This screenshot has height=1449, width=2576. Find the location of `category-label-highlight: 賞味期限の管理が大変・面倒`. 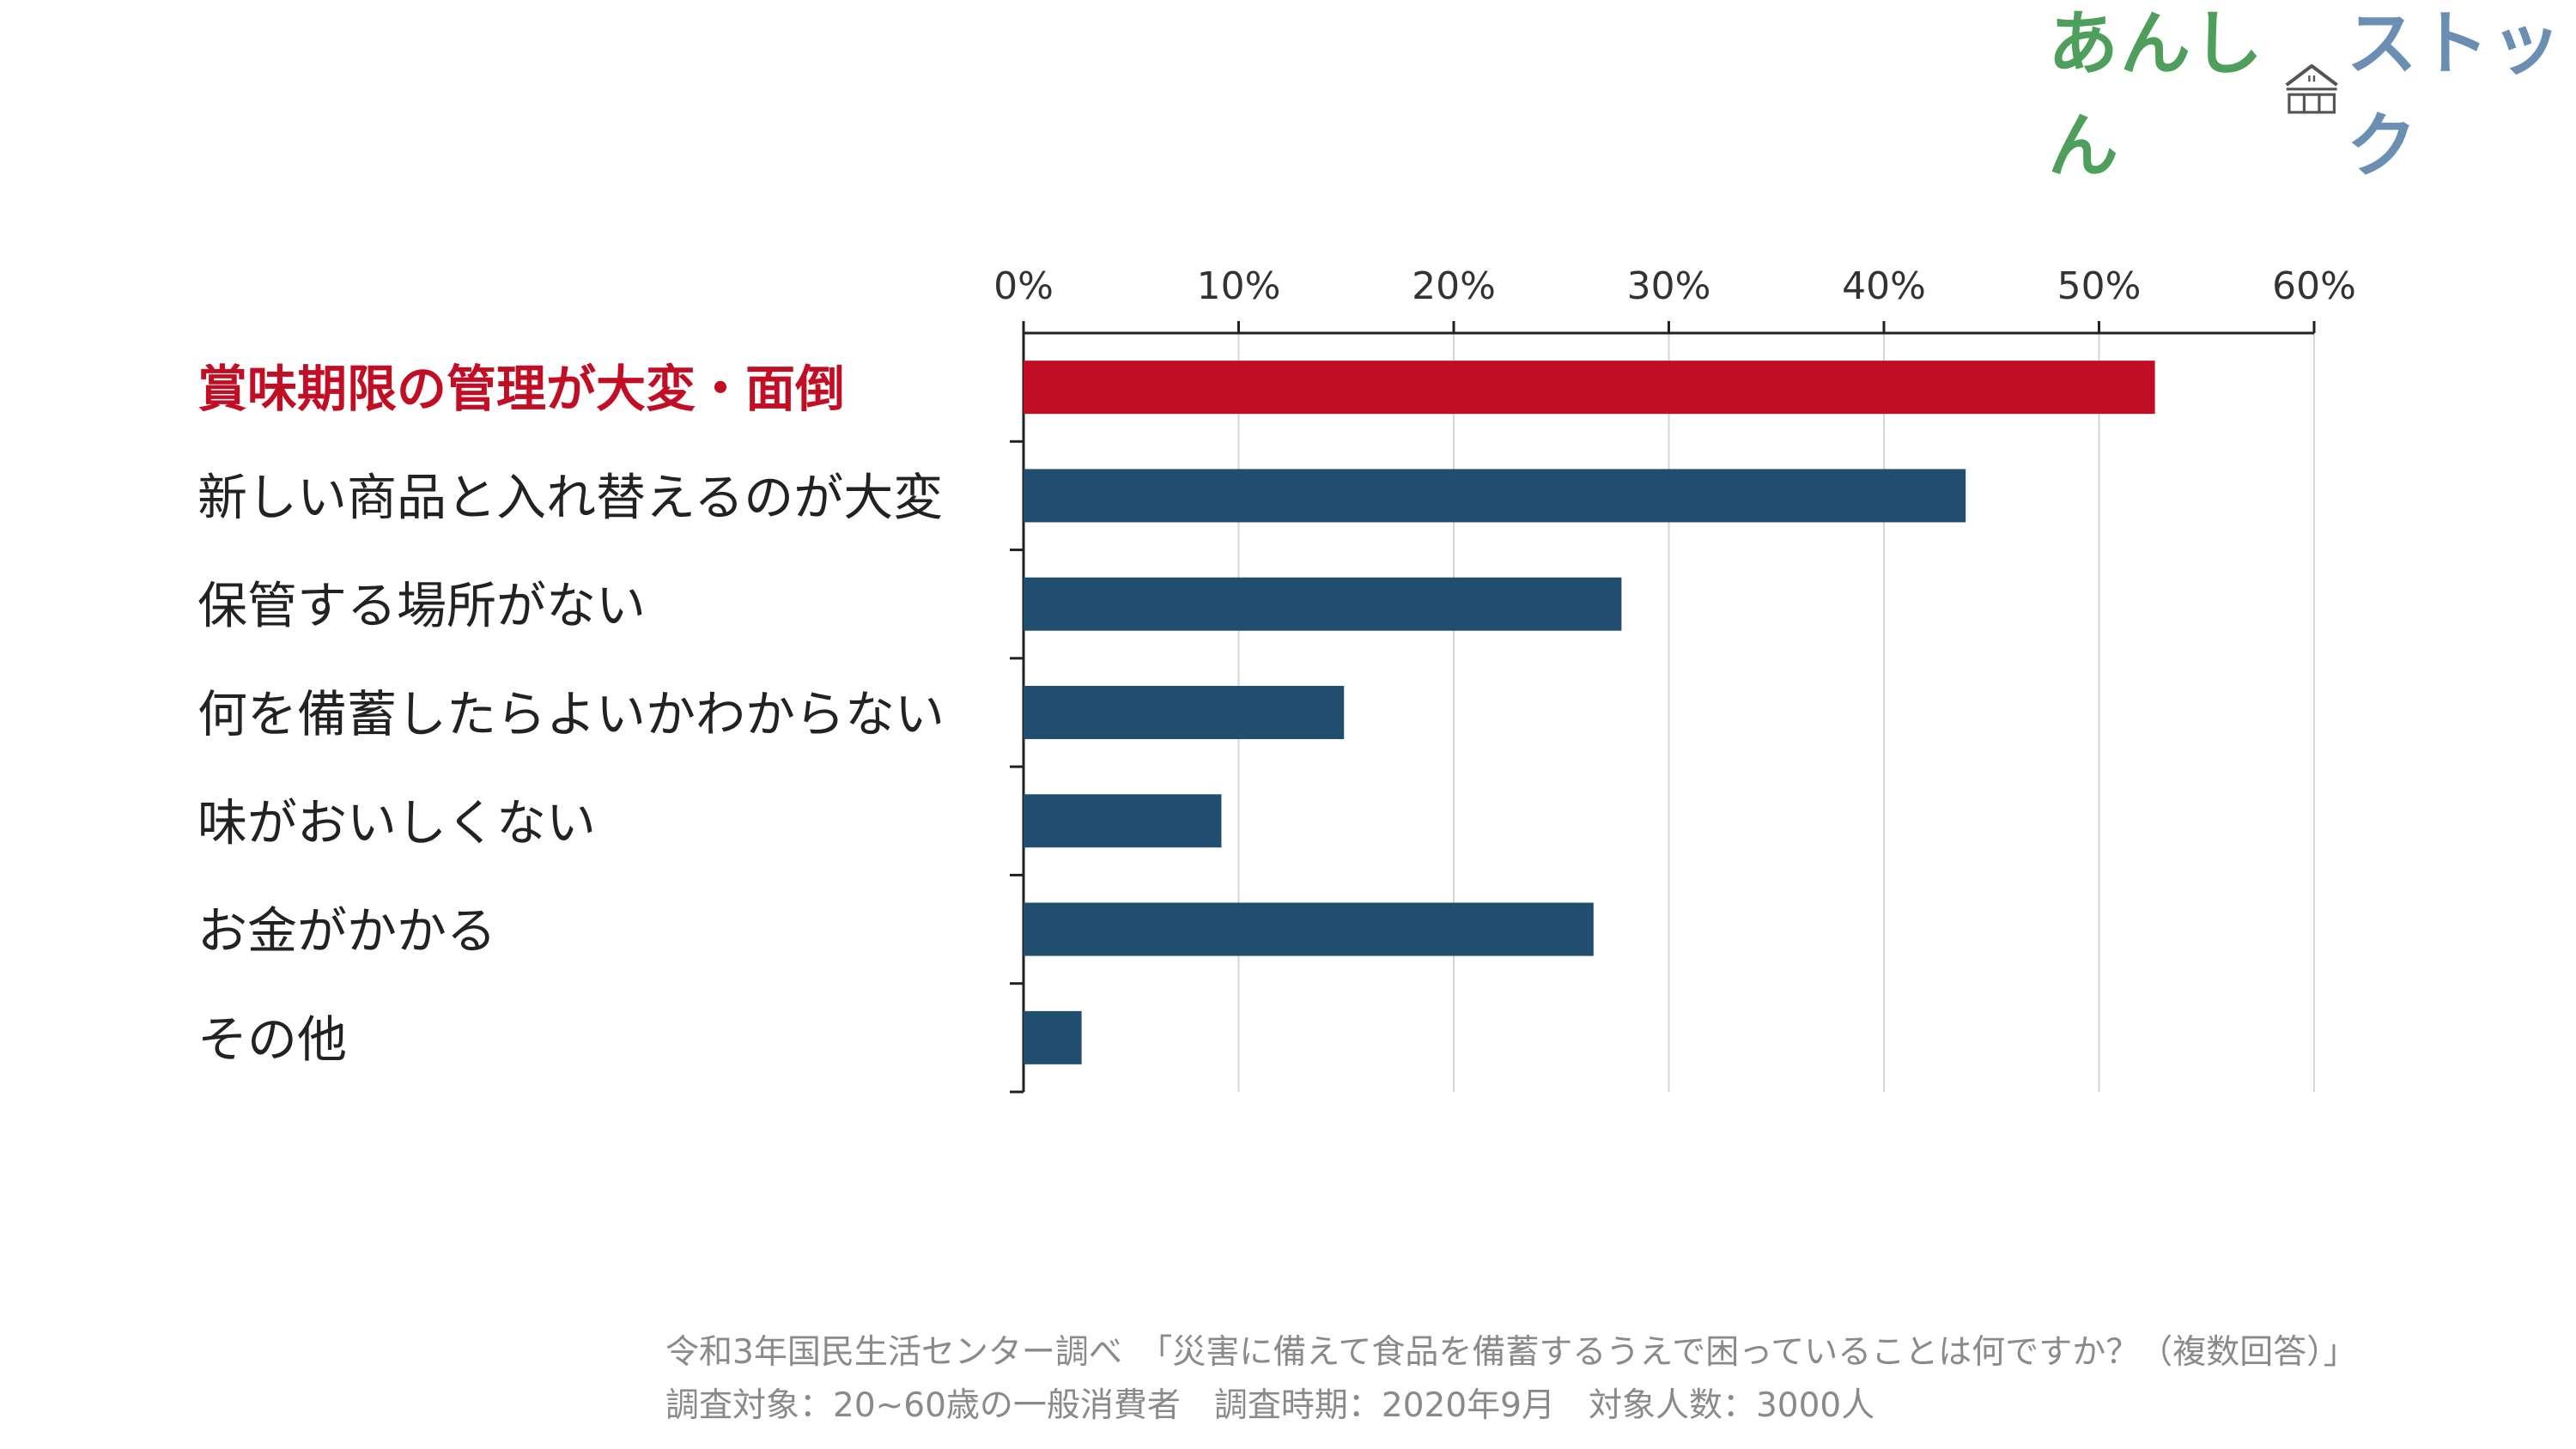

category-label-highlight: 賞味期限の管理が大変・面倒 is located at coordinates (521, 389).